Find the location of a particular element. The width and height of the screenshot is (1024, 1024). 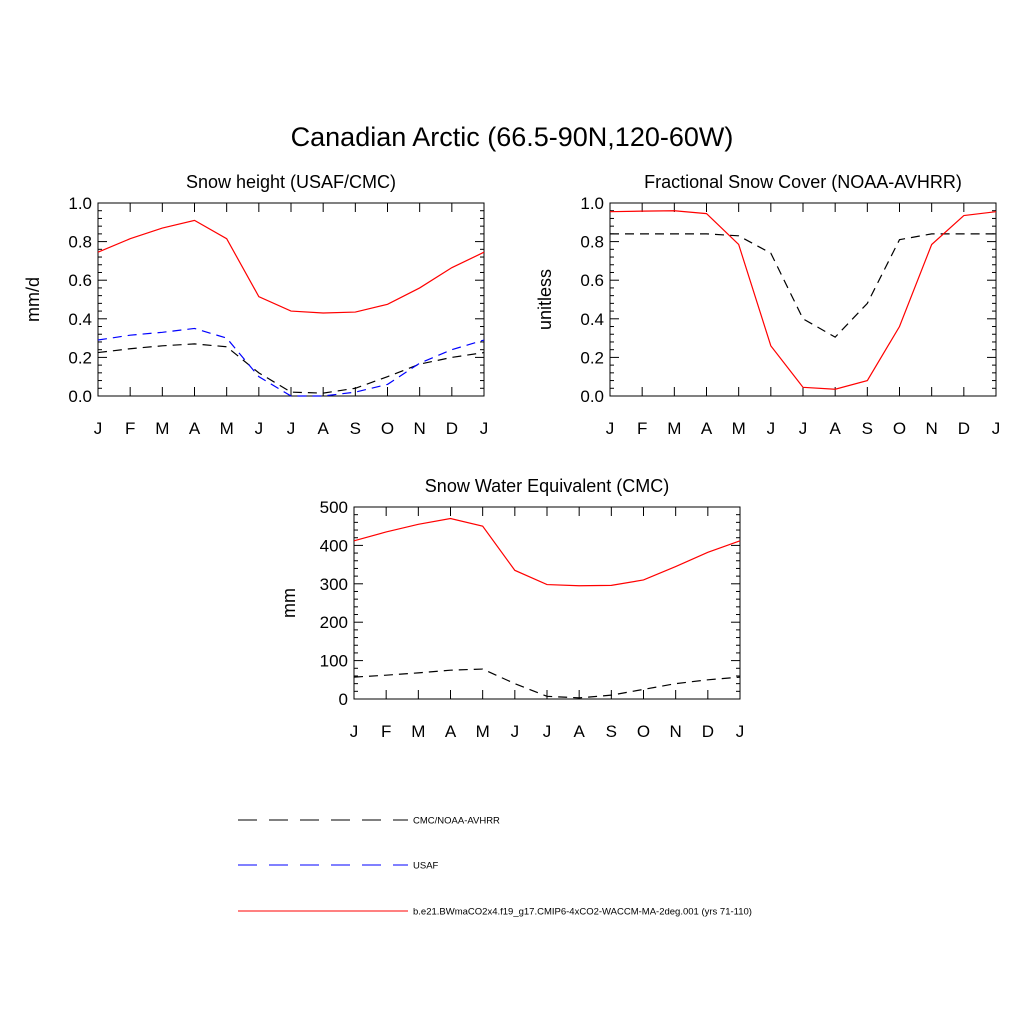

y-tick-label: 100 is located at coordinates (334, 661).